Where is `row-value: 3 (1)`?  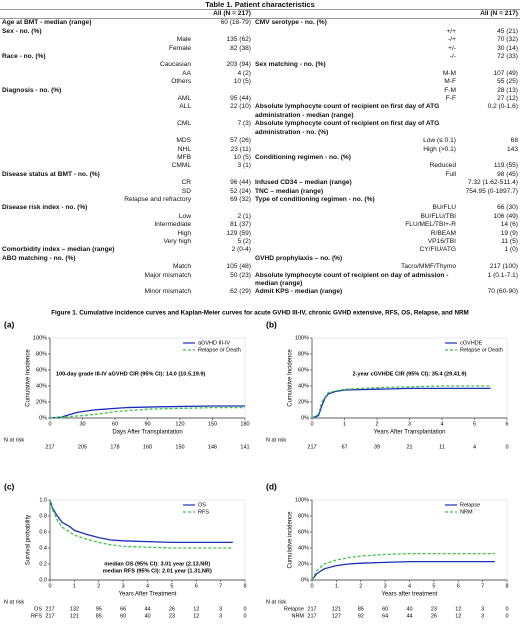 row-value: 3 (1) is located at coordinates (244, 166).